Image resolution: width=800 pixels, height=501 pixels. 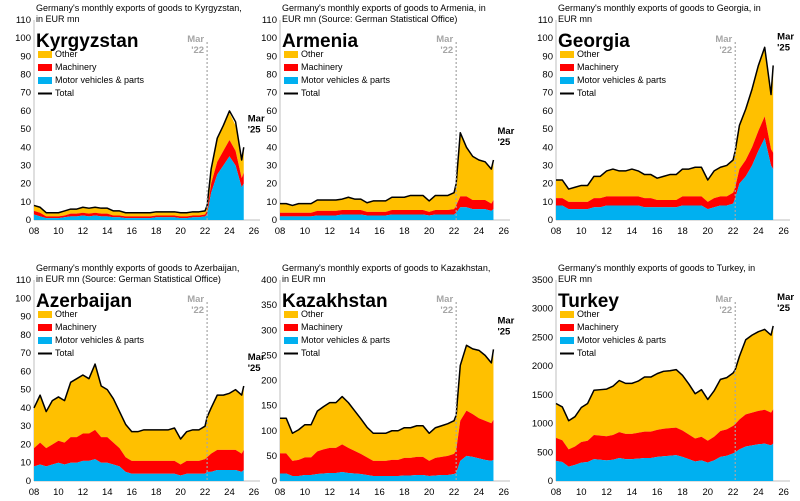 I want to click on y-tick-label: 40, so click(x=271, y=147).